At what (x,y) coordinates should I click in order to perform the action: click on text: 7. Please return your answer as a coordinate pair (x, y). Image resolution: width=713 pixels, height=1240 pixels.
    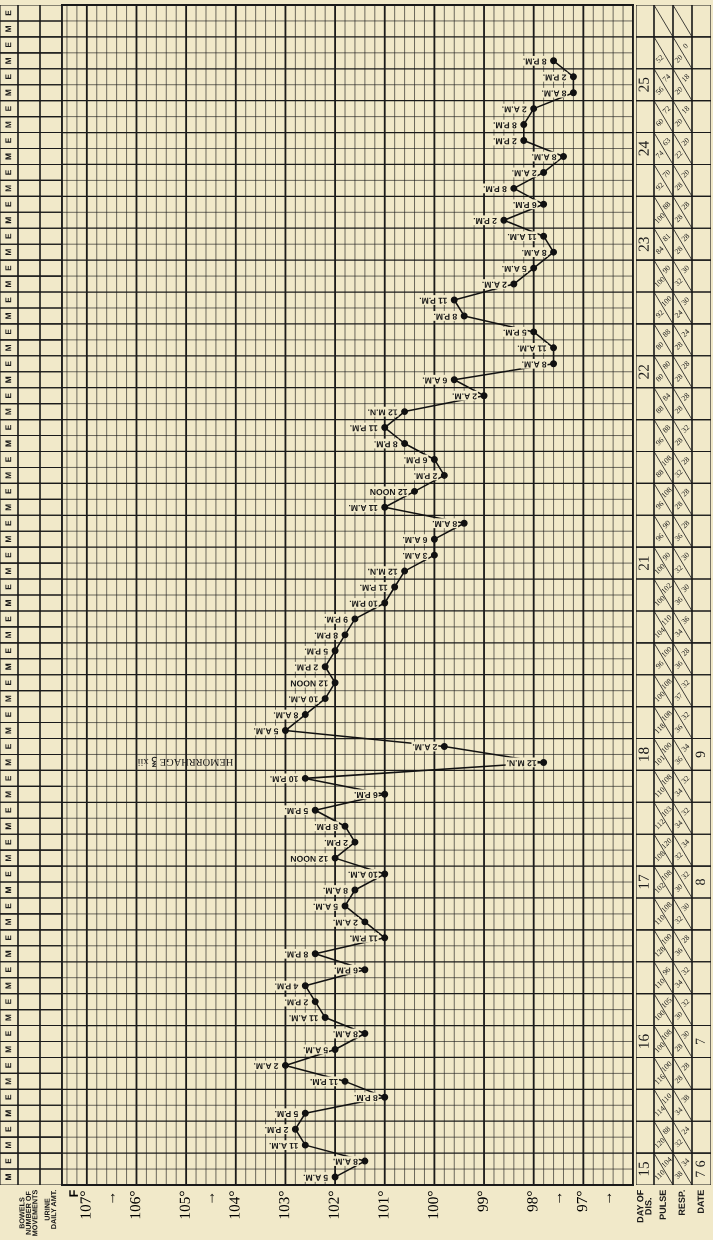
    Looking at the image, I should click on (700, 1041).